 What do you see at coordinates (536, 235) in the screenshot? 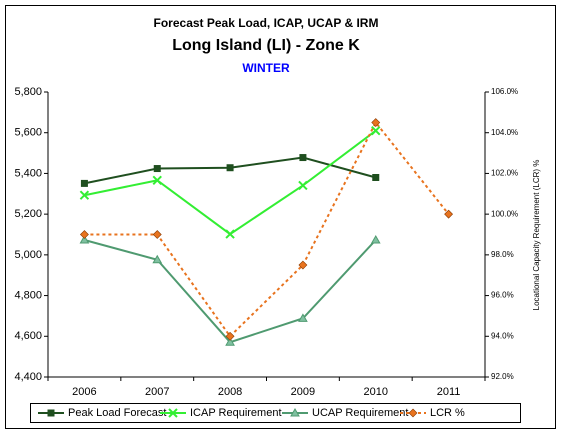
I see `y2-axis-label: Locational Capacity Requirement (LCR) %` at bounding box center [536, 235].